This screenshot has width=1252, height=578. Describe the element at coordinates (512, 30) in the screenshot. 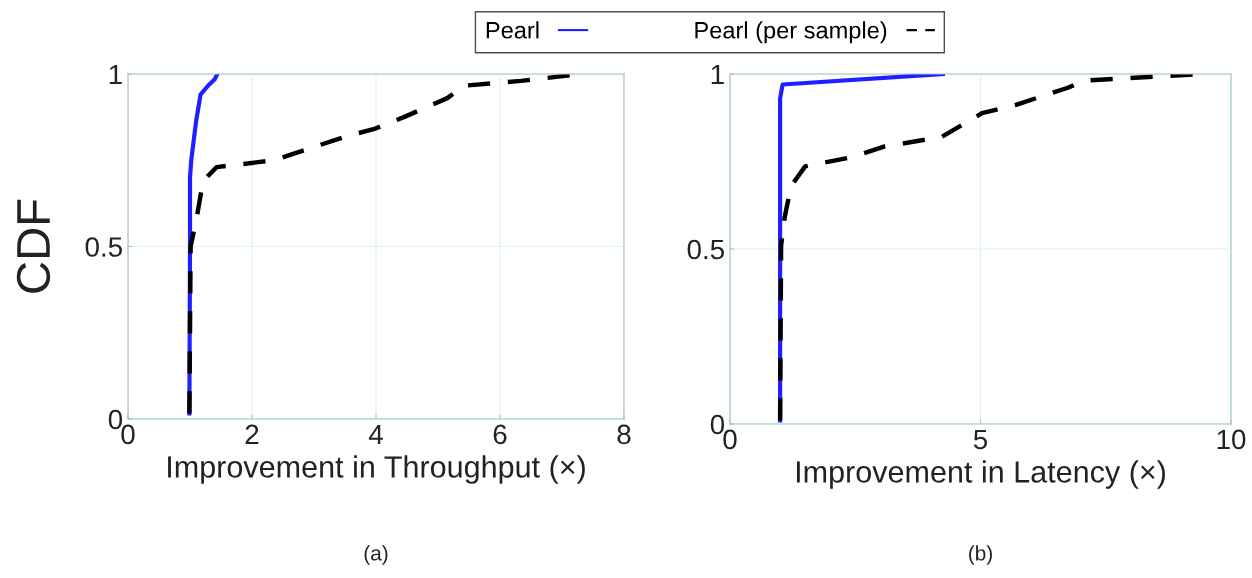

I see `legend-label: Pearl` at that location.